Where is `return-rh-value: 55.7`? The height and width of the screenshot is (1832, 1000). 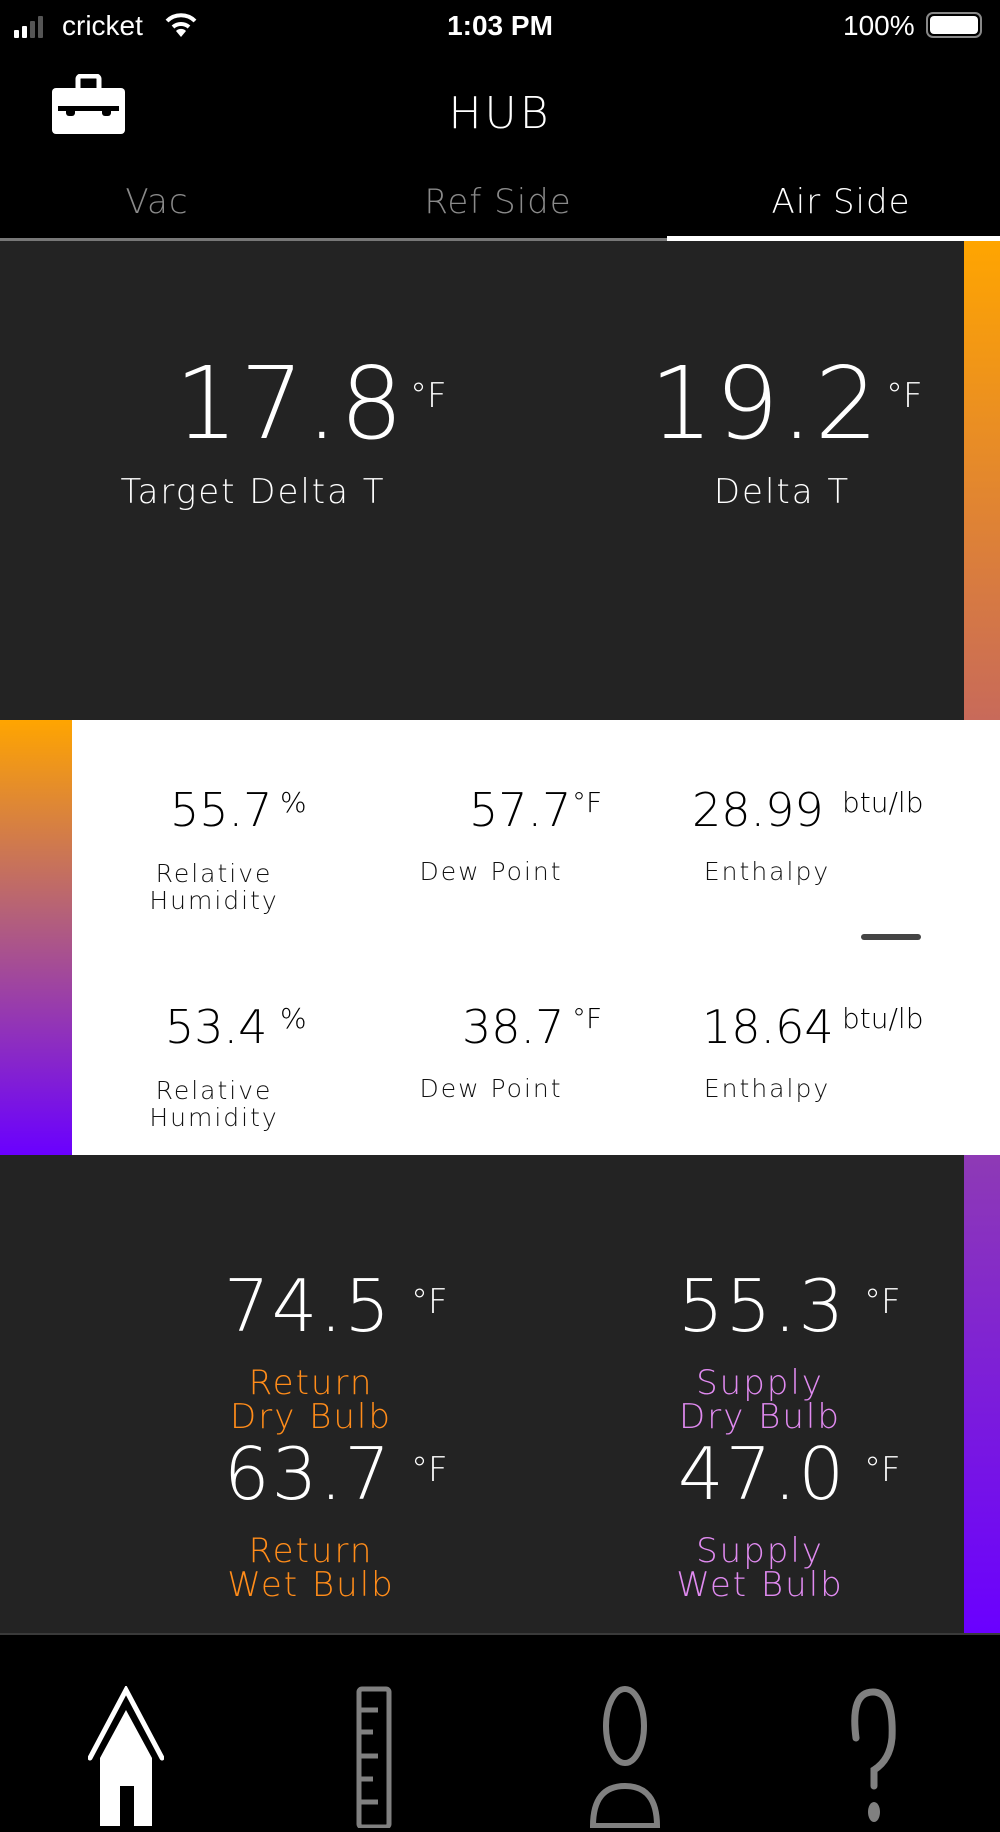
return-rh-value: 55.7 is located at coordinates (221, 810).